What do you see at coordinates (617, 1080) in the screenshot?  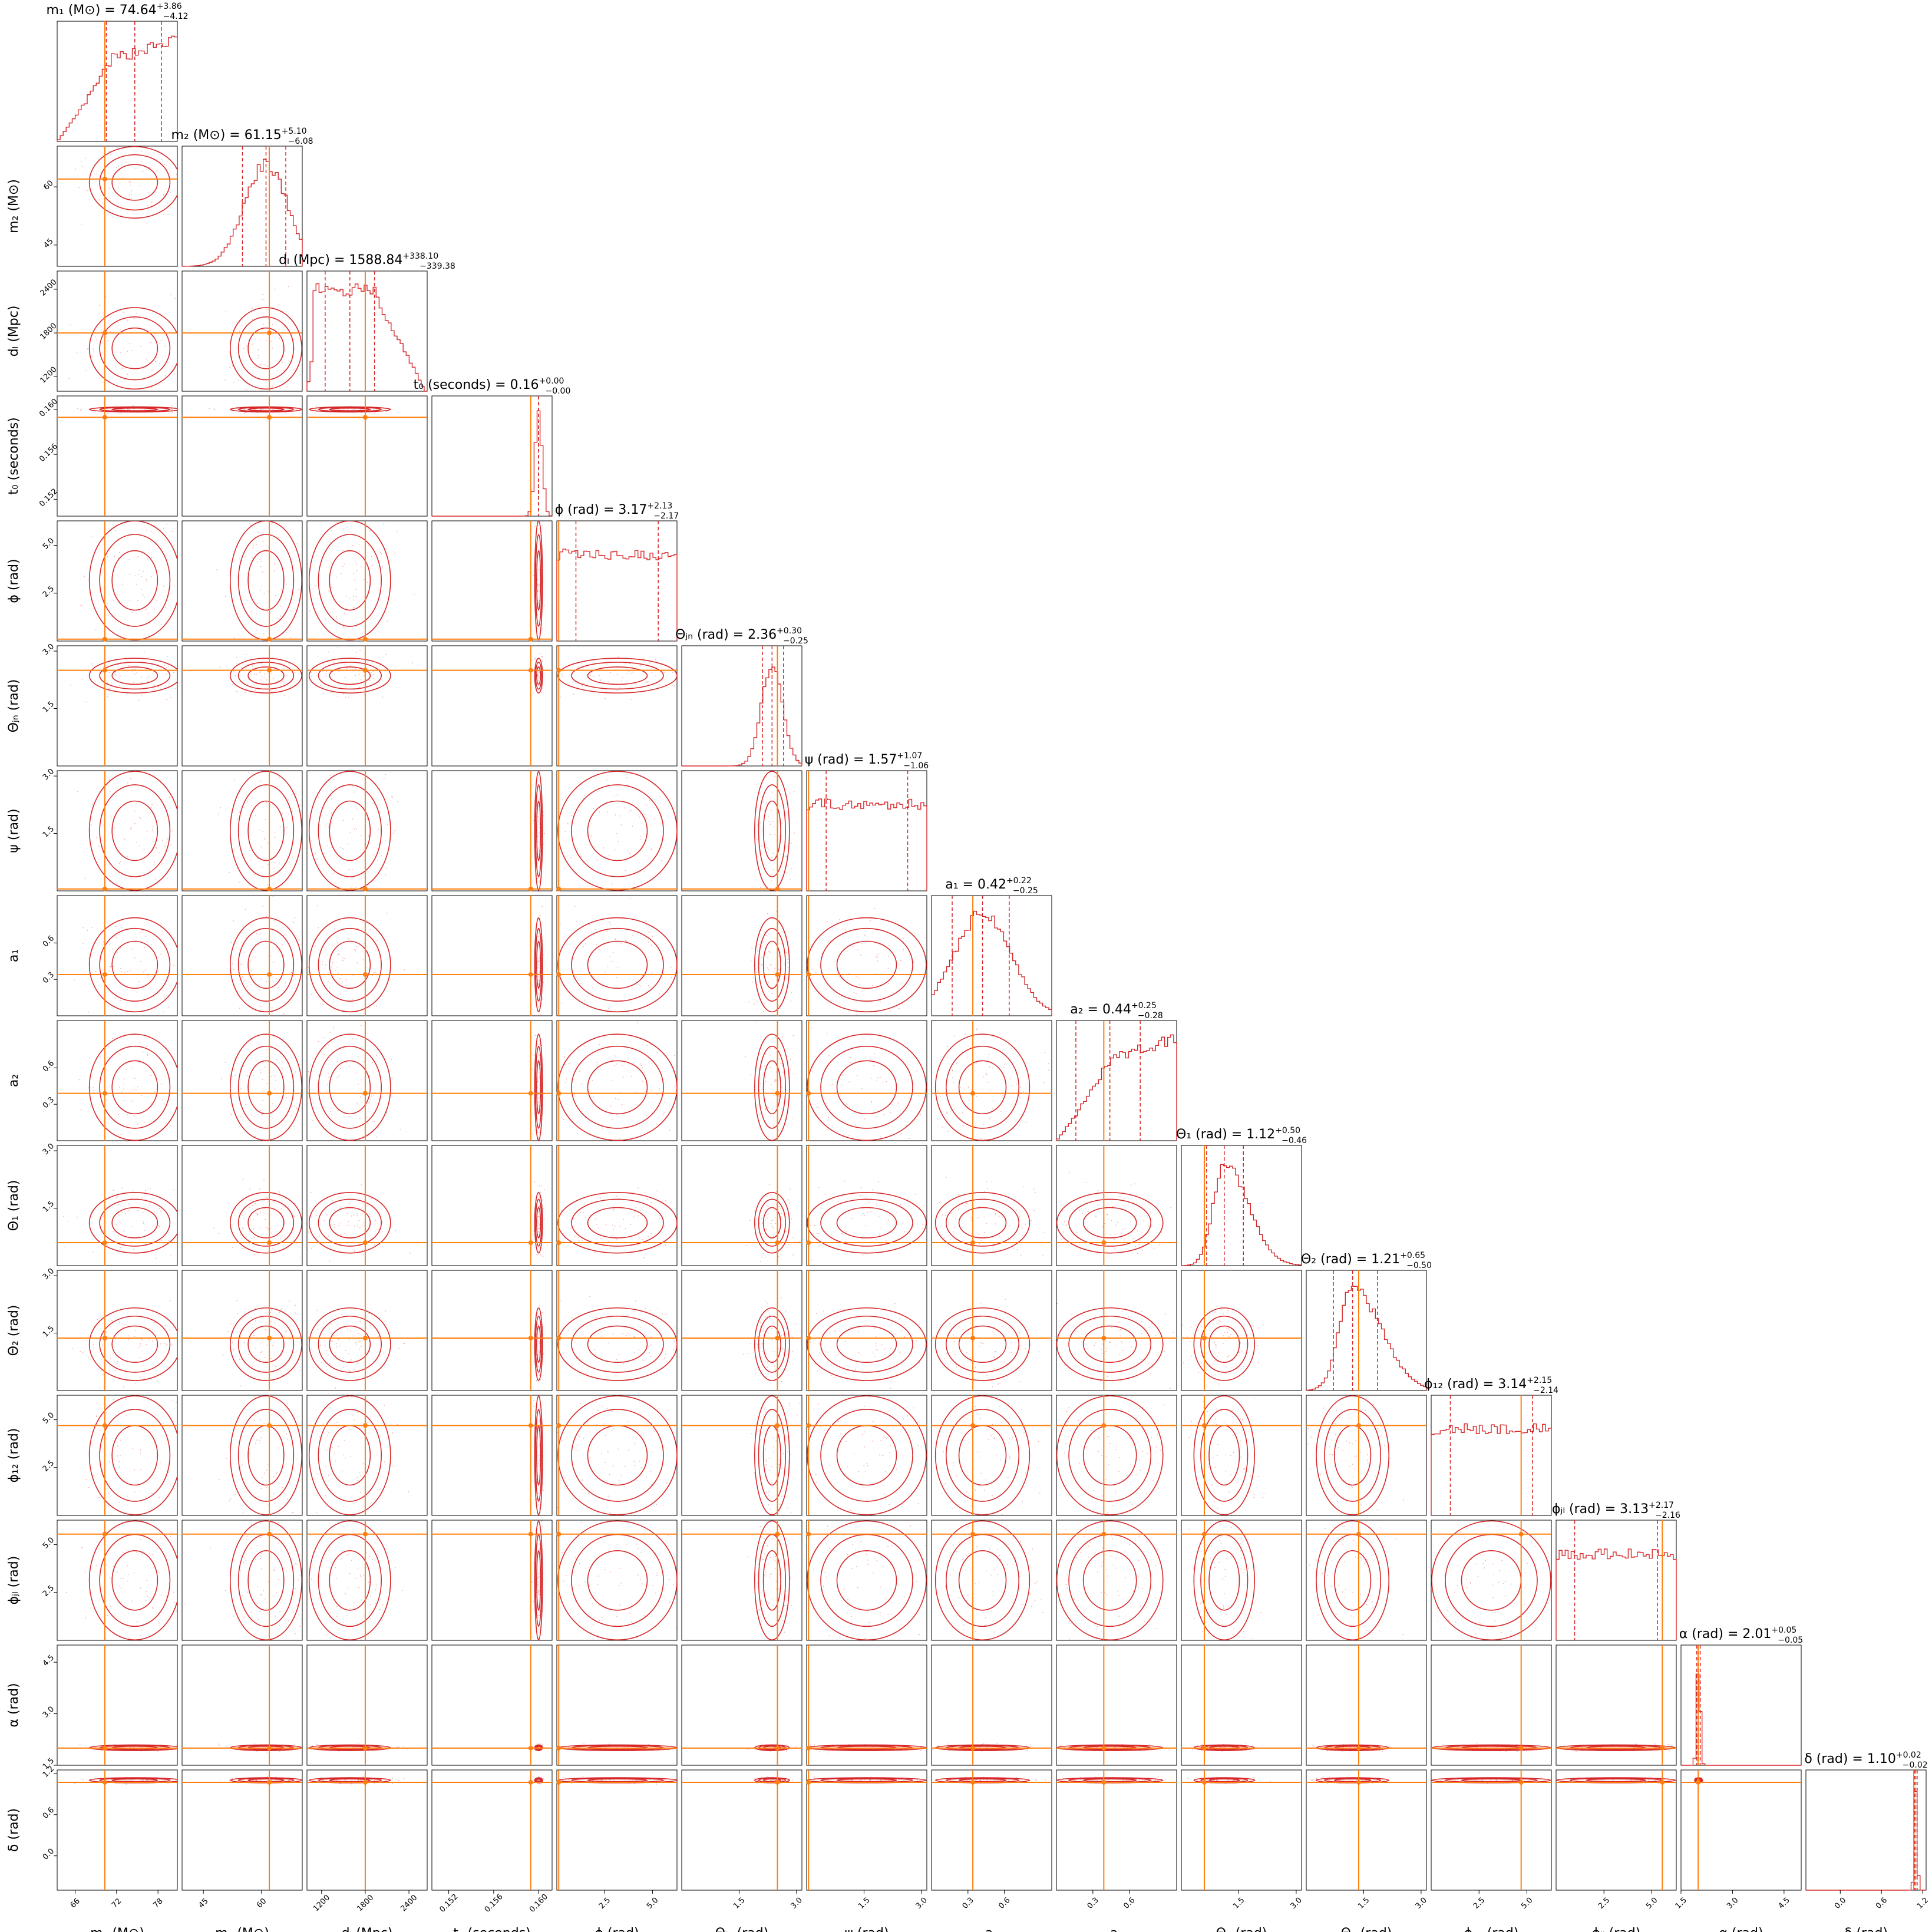 I see `contour-panel-phi-a2` at bounding box center [617, 1080].